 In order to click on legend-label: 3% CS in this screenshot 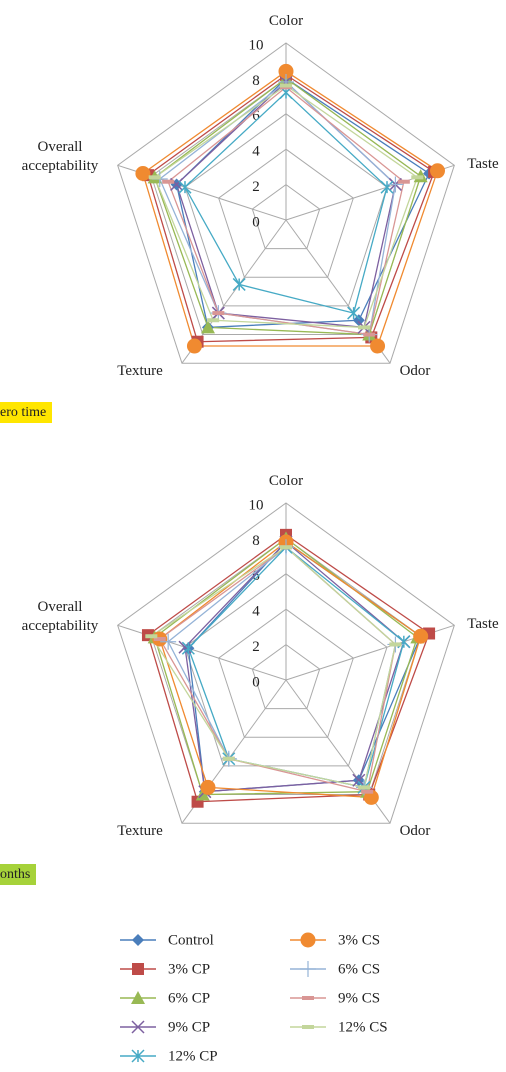, I will do `click(359, 940)`.